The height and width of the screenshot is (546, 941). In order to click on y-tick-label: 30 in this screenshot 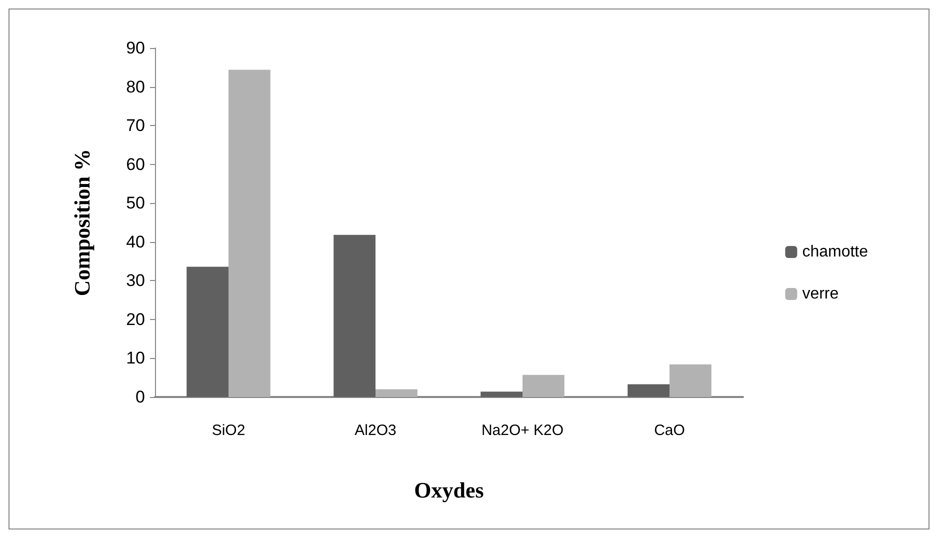, I will do `click(135, 280)`.